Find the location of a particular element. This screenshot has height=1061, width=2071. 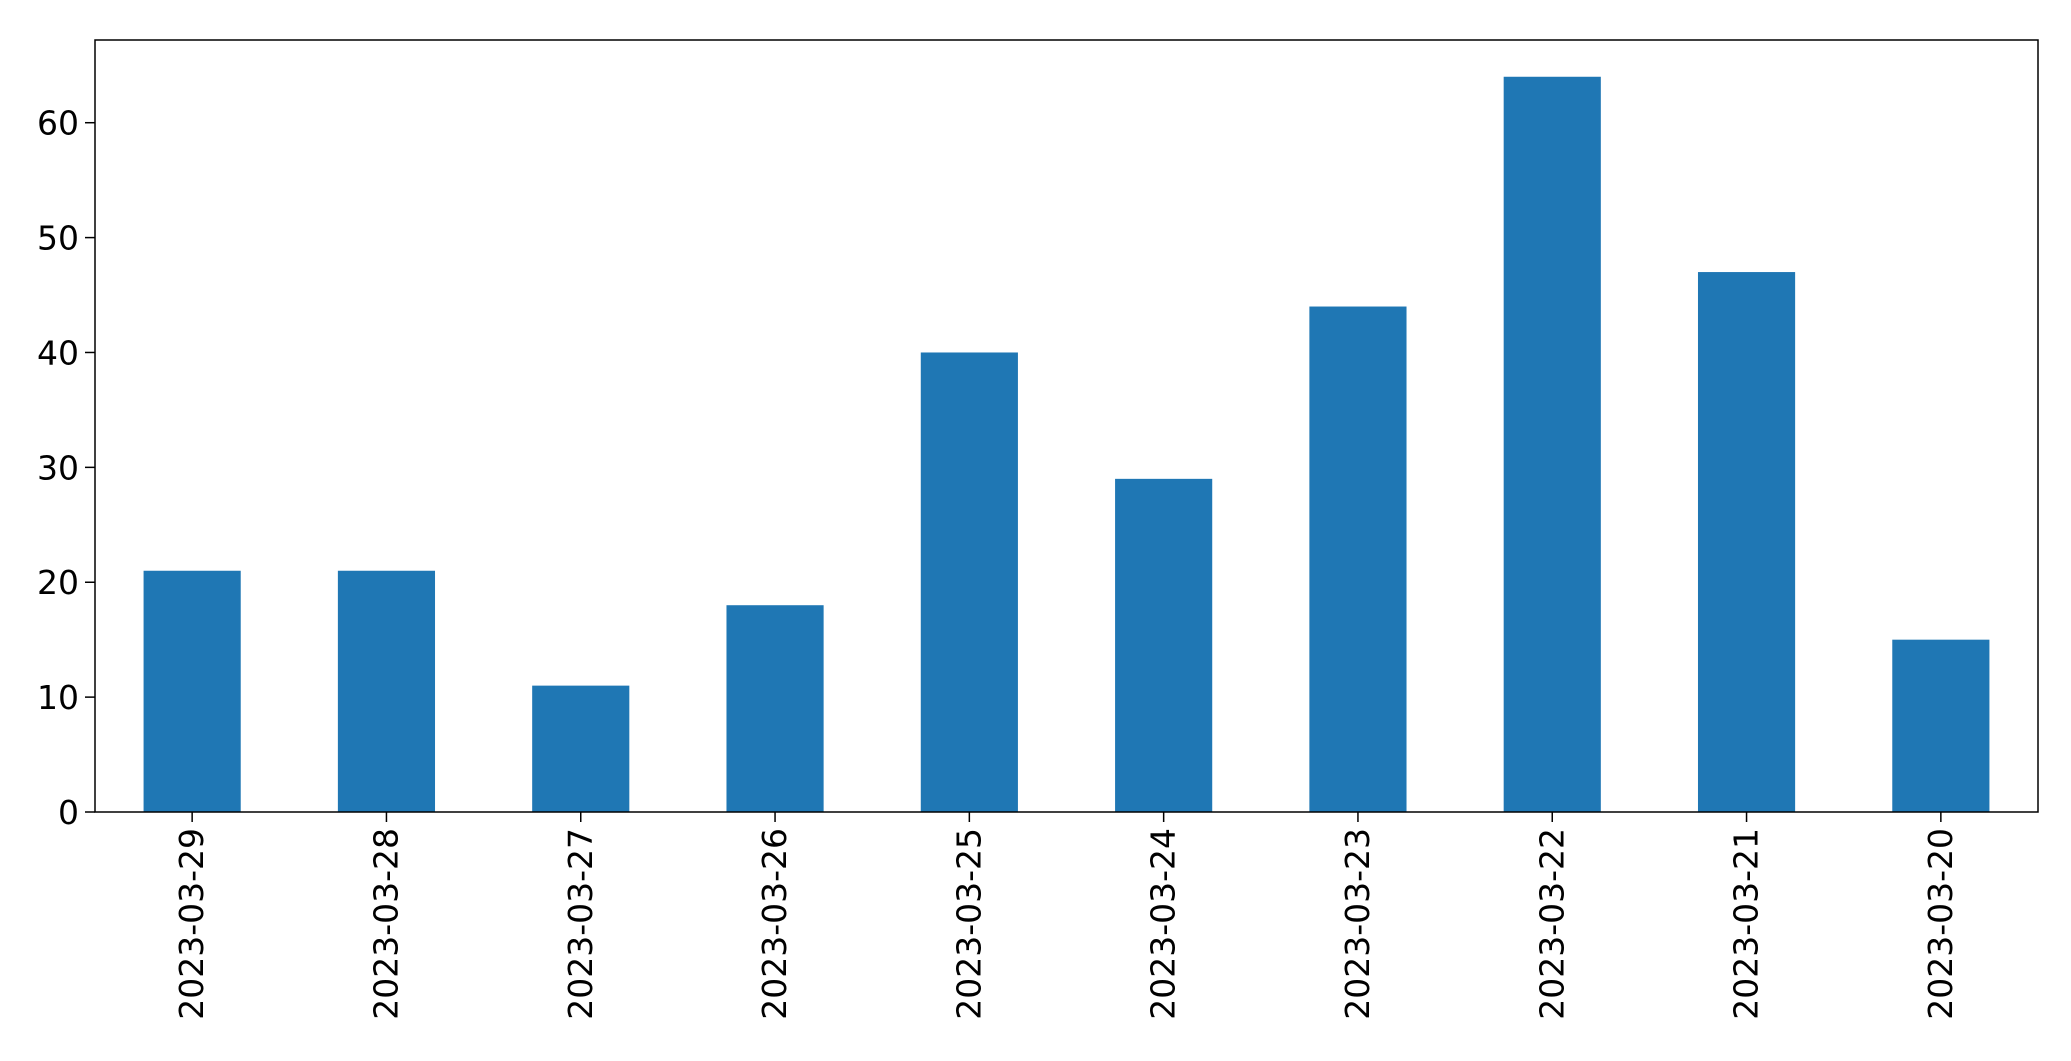

x-tick-label: 2023-03-26 is located at coordinates (774, 924).